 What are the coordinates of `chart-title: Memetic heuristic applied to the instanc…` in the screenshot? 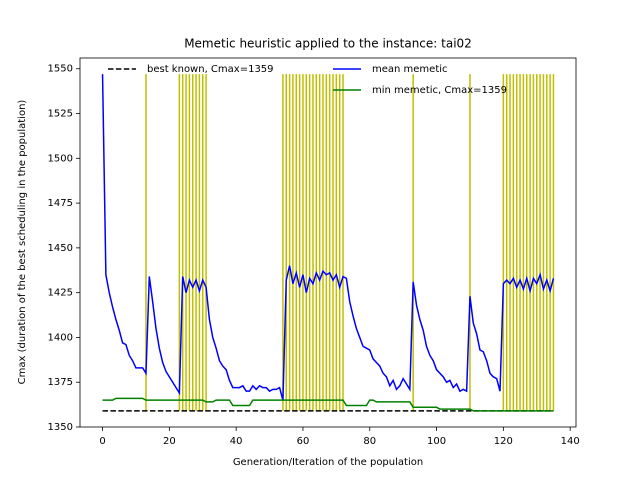 It's located at (328, 44).